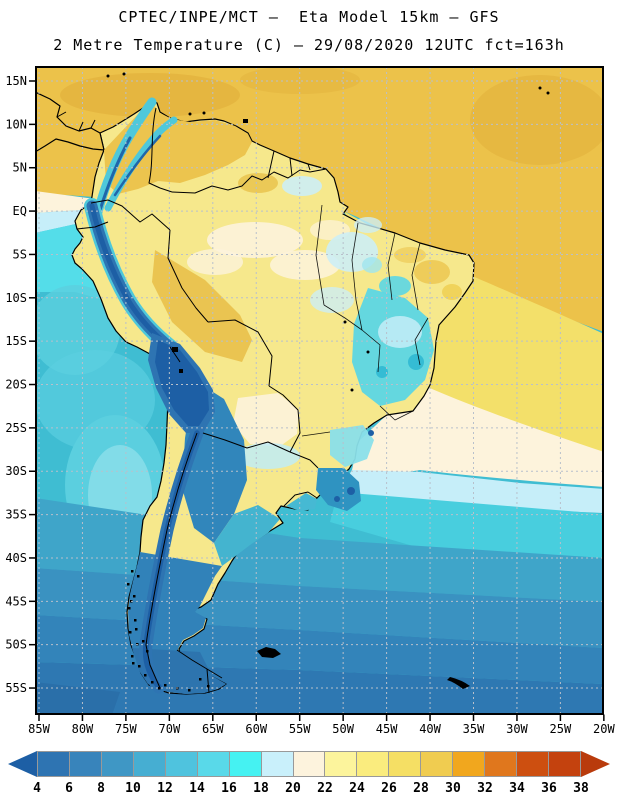 The height and width of the screenshot is (800, 618). What do you see at coordinates (16, 471) in the screenshot?
I see `y-axis-label: 30S` at bounding box center [16, 471].